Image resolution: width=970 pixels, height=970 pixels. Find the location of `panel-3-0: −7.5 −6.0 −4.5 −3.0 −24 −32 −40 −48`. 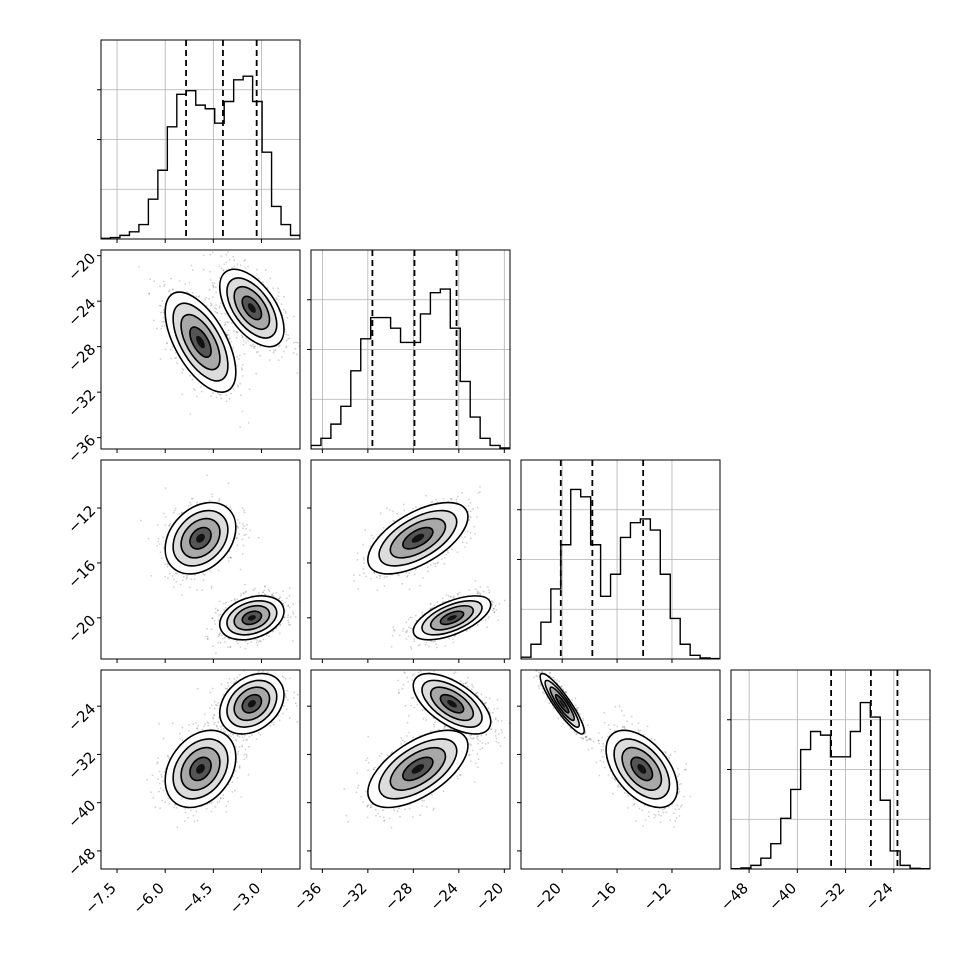

panel-3-0: −7.5 −6.0 −4.5 −3.0 −24 −32 −40 −48 is located at coordinates (182, 793).